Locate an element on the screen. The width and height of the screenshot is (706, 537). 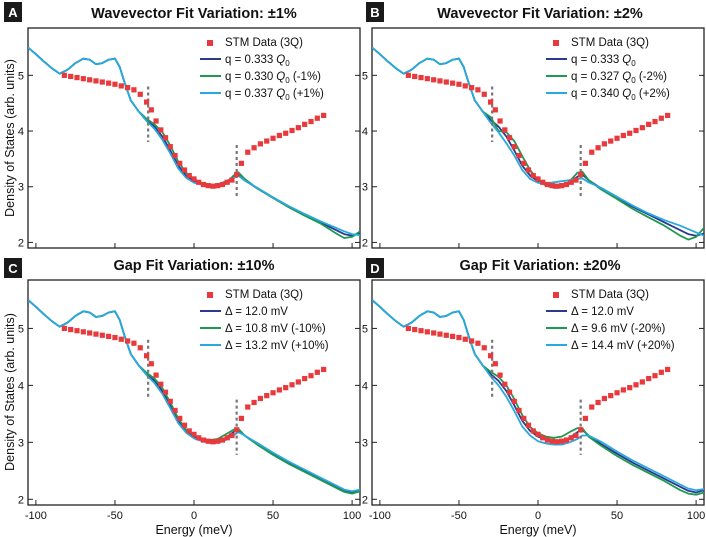
panel-badge-label: C is located at coordinates (13, 268).